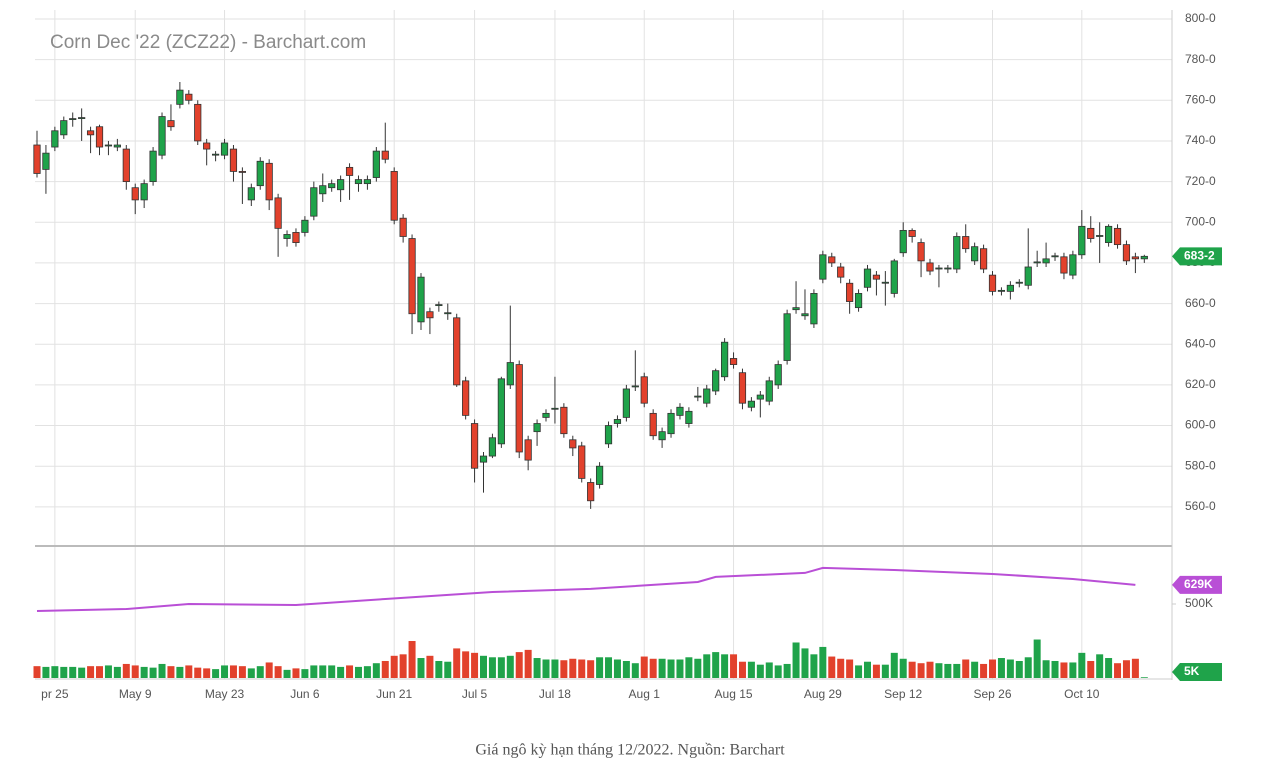 The height and width of the screenshot is (779, 1277). I want to click on x-tick-label: May 9, so click(135, 694).